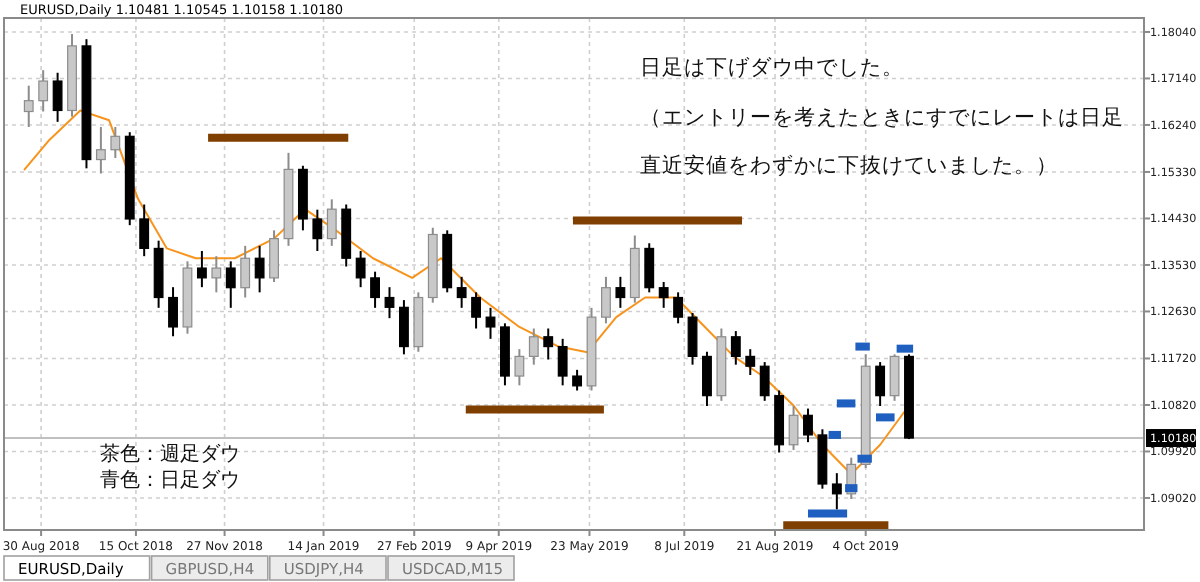 This screenshot has width=1200, height=582. I want to click on annotation: 日足は下げダウ中でした。, so click(772, 67).